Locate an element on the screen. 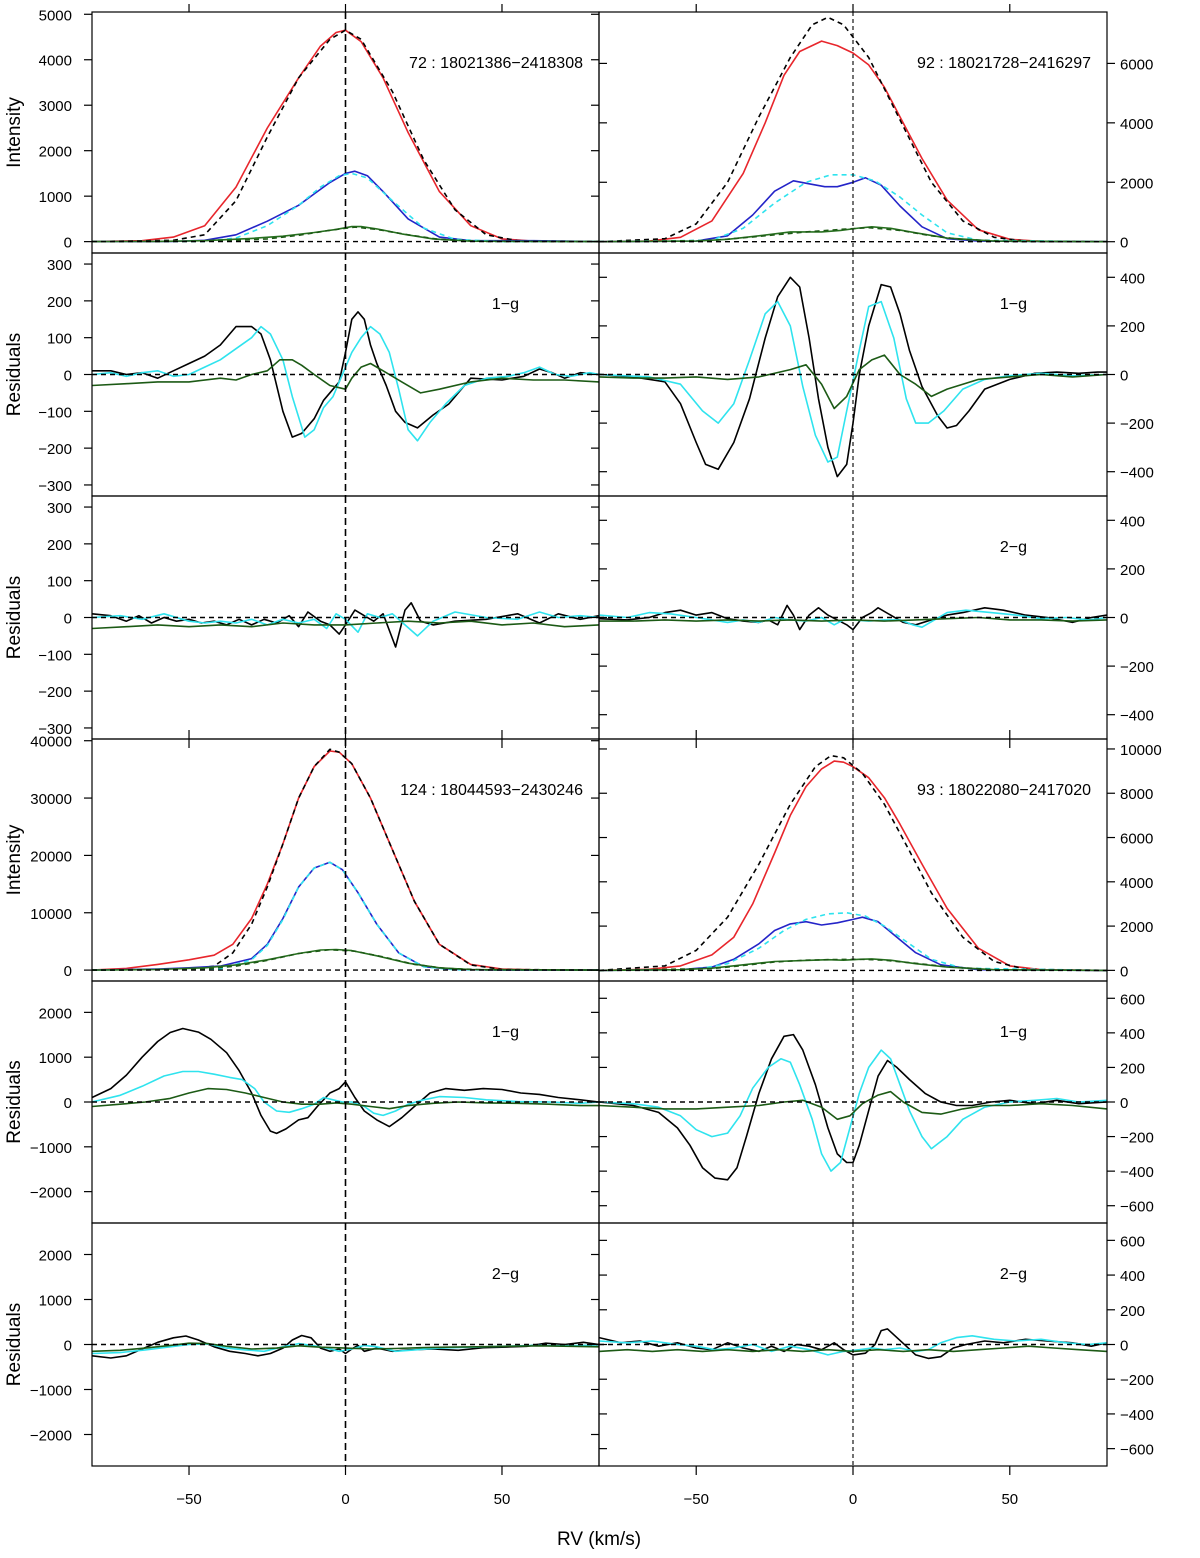 The width and height of the screenshot is (1200, 1558). x-axis-title: RV (km/s) is located at coordinates (599, 1539).